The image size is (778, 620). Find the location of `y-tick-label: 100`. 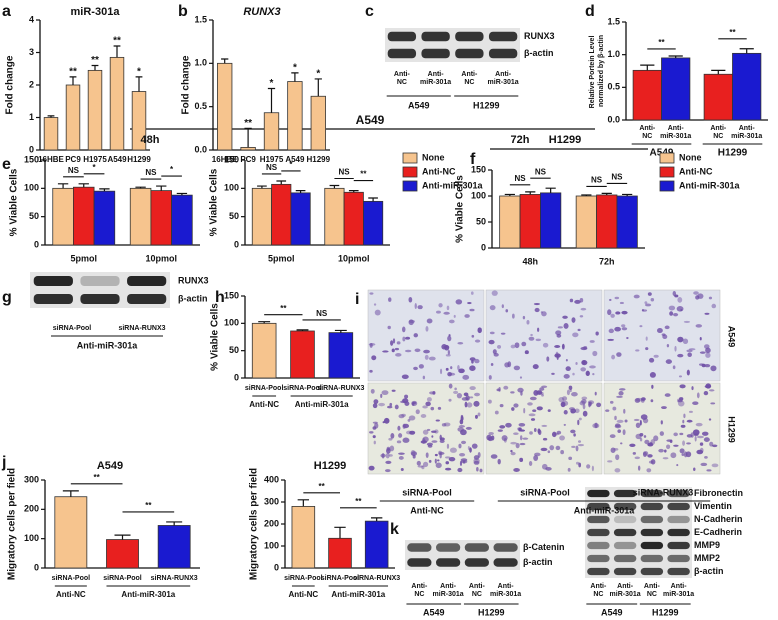

y-tick-label: 100 is located at coordinates (231, 323).